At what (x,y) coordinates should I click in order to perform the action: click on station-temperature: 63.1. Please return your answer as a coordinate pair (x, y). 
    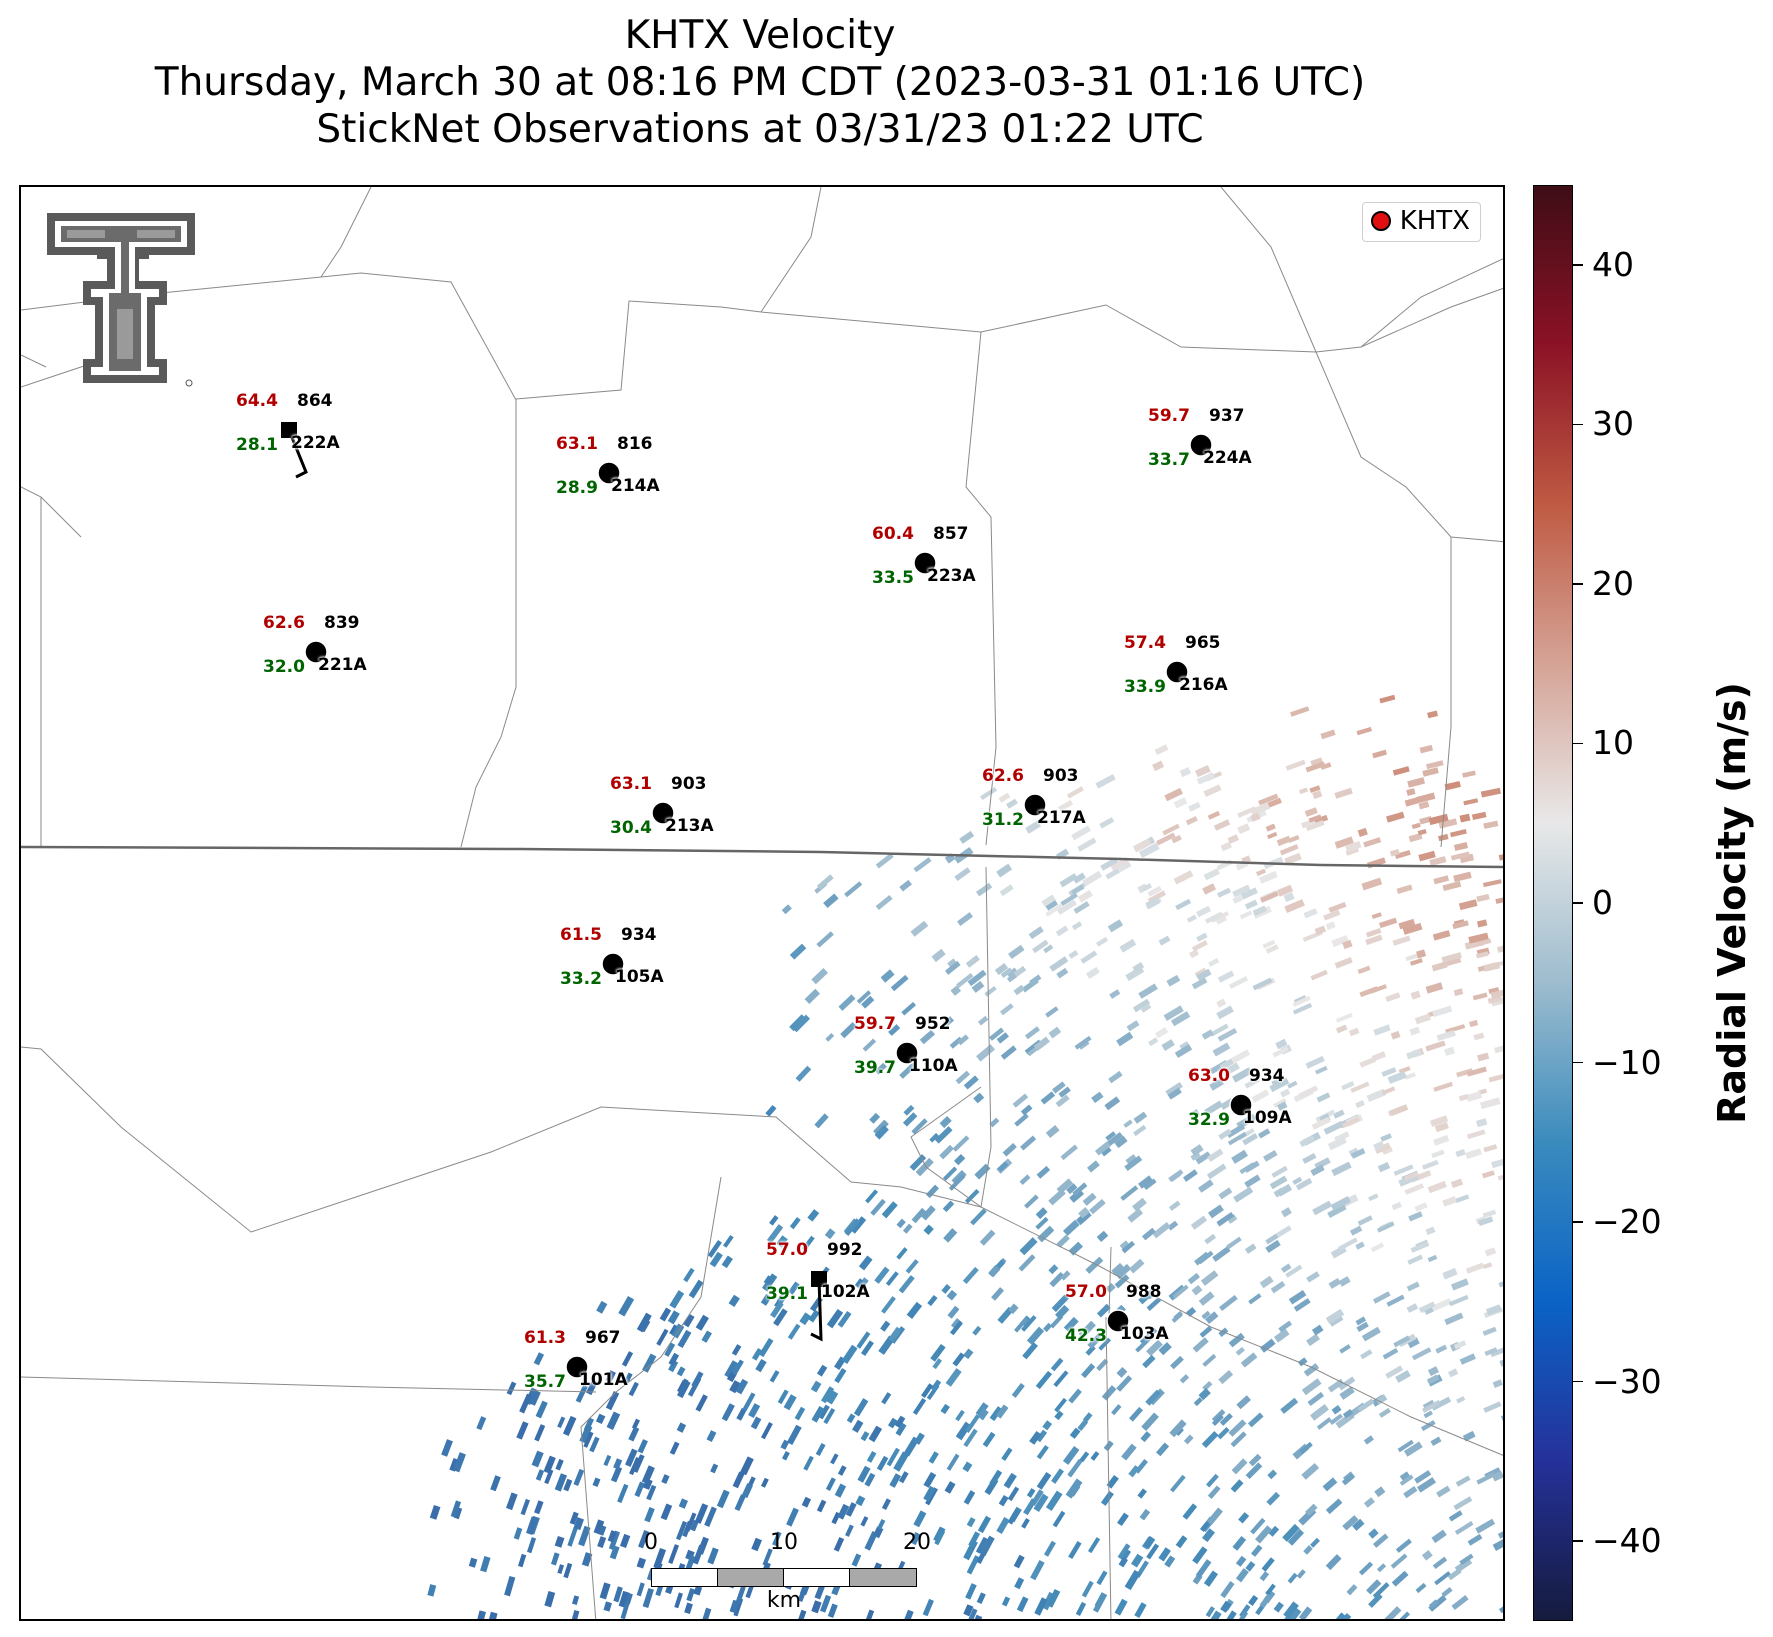
    Looking at the image, I should click on (577, 444).